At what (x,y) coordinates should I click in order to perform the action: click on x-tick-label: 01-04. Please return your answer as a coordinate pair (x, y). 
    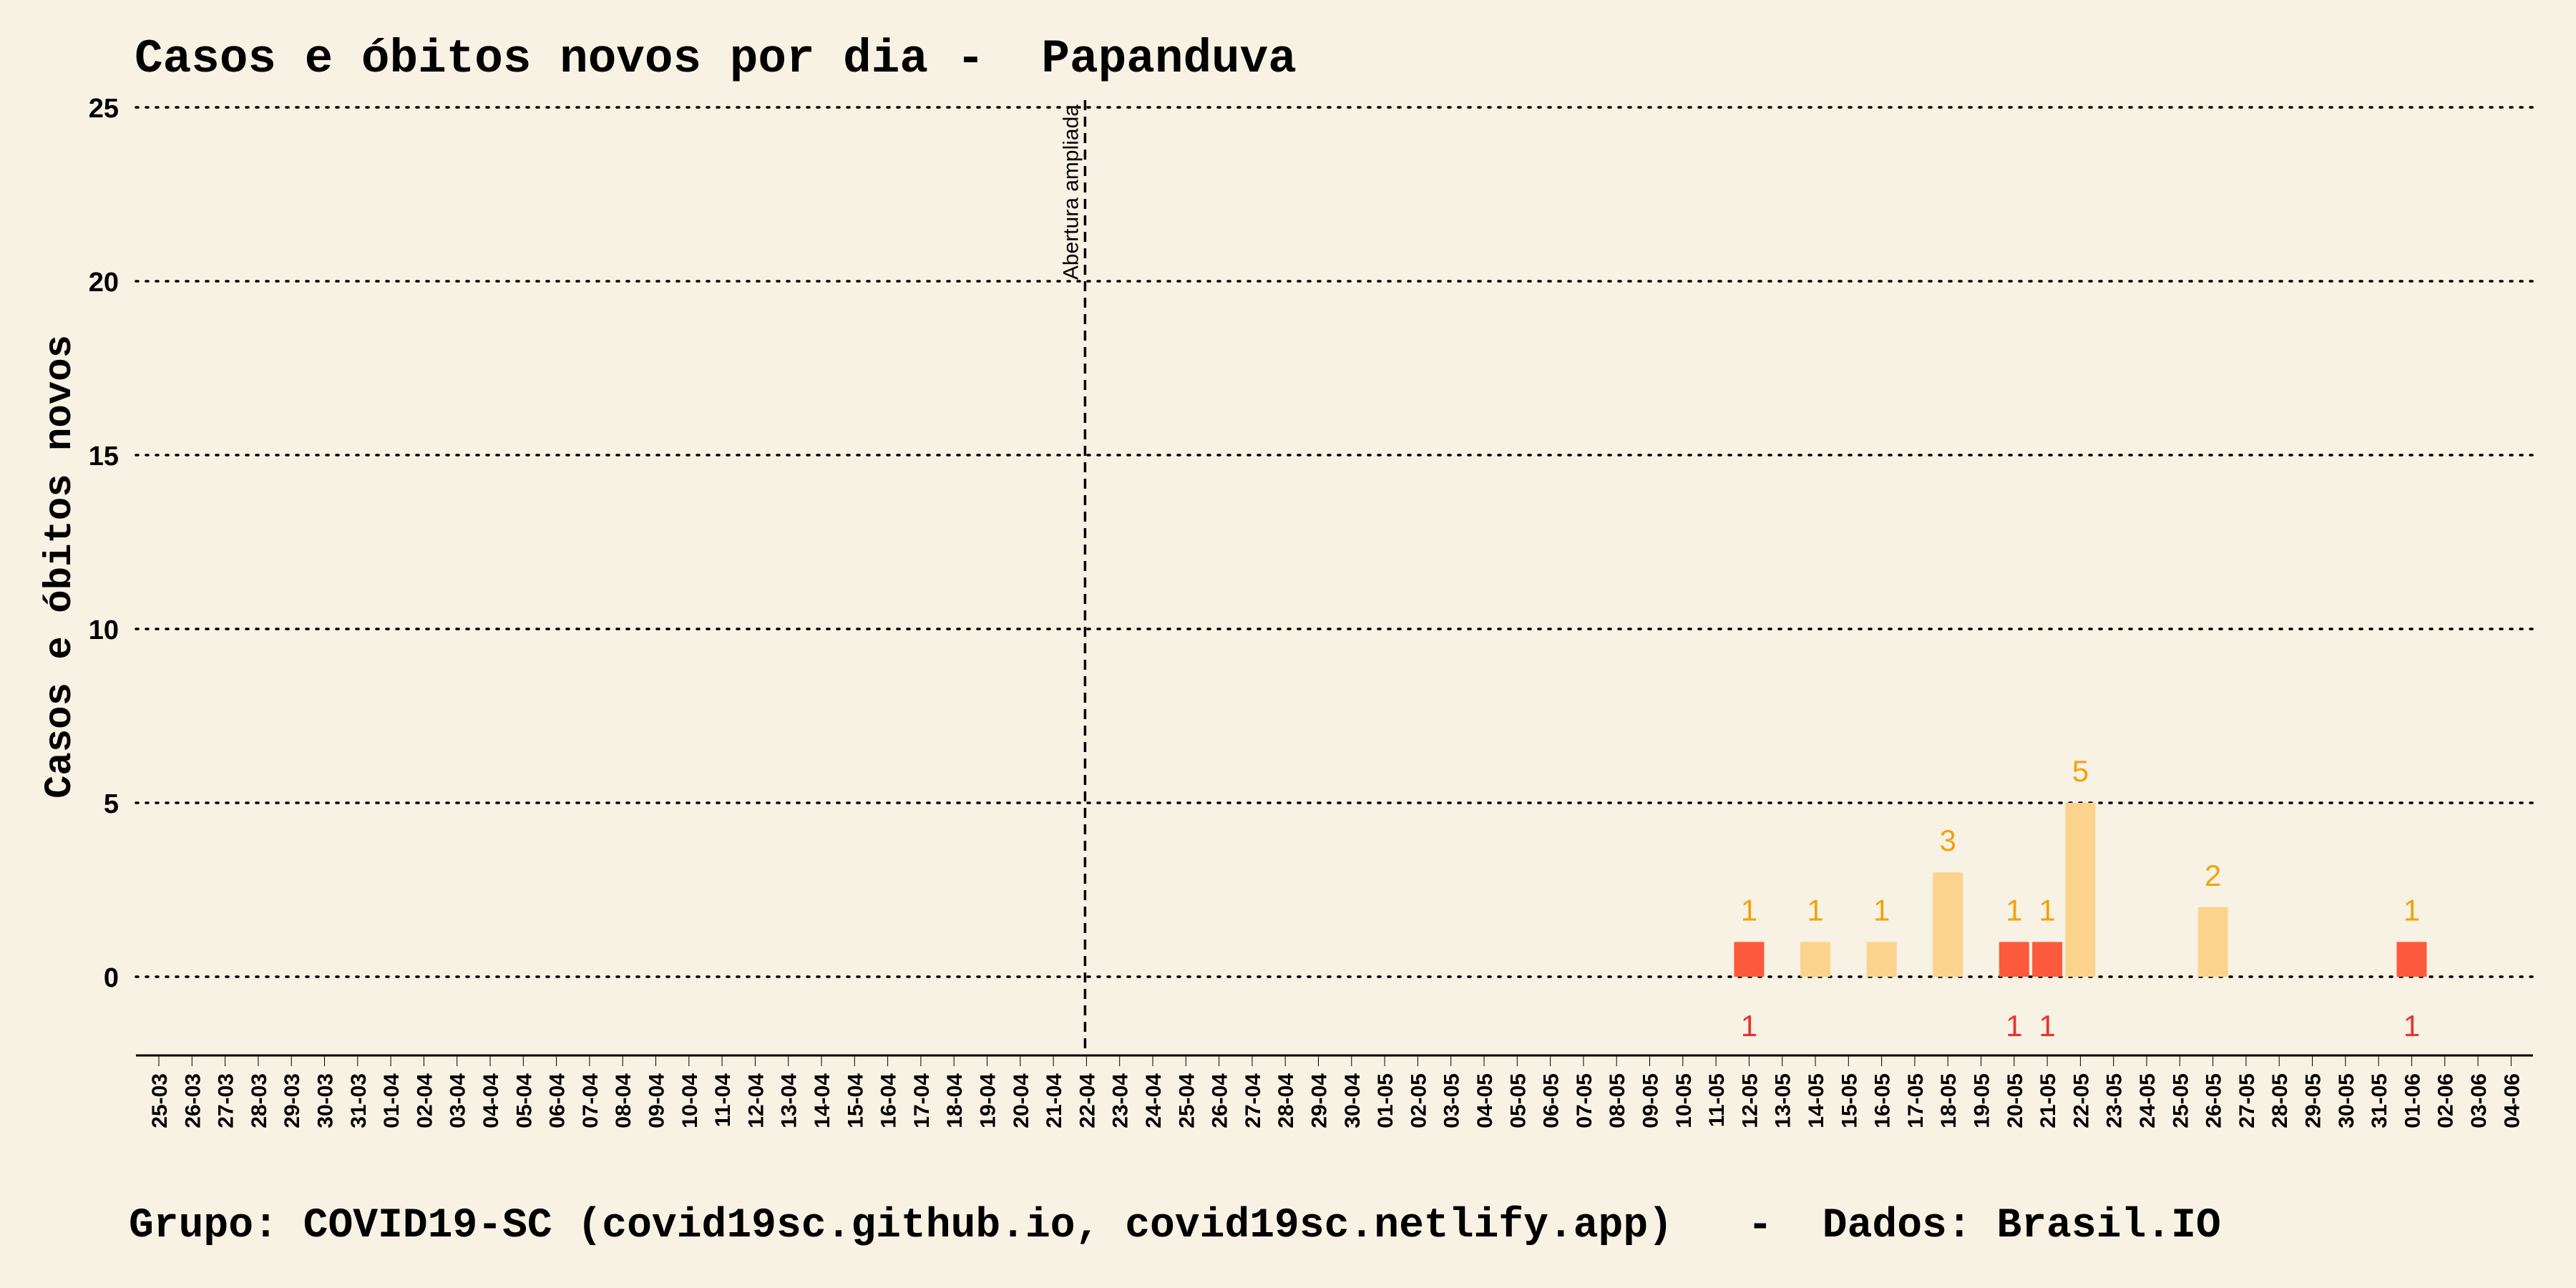
    Looking at the image, I should click on (392, 1100).